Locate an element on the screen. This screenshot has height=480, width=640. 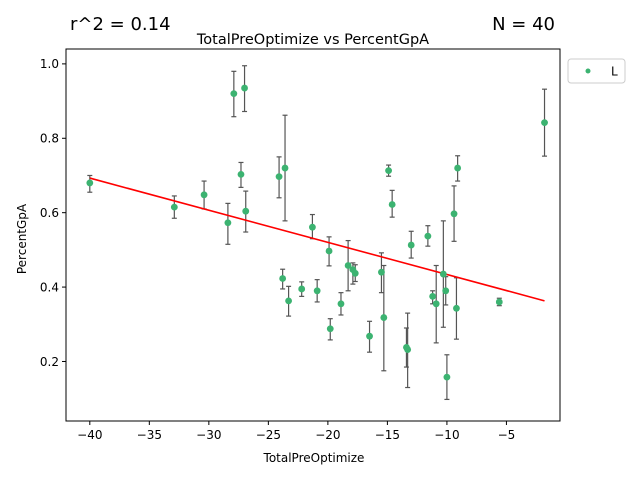
chart-title: TotalPreOptimize vs PercentGpA is located at coordinates (312, 40).